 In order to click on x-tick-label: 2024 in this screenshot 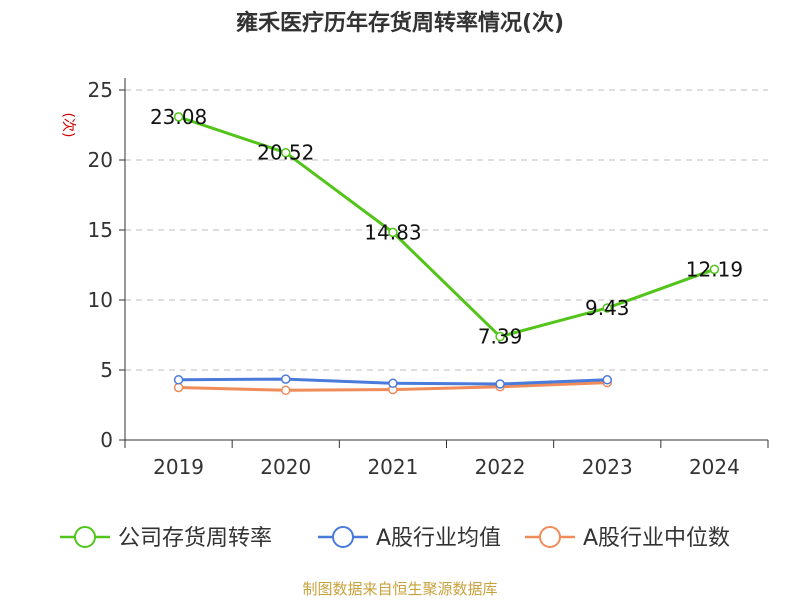, I will do `click(714, 467)`.